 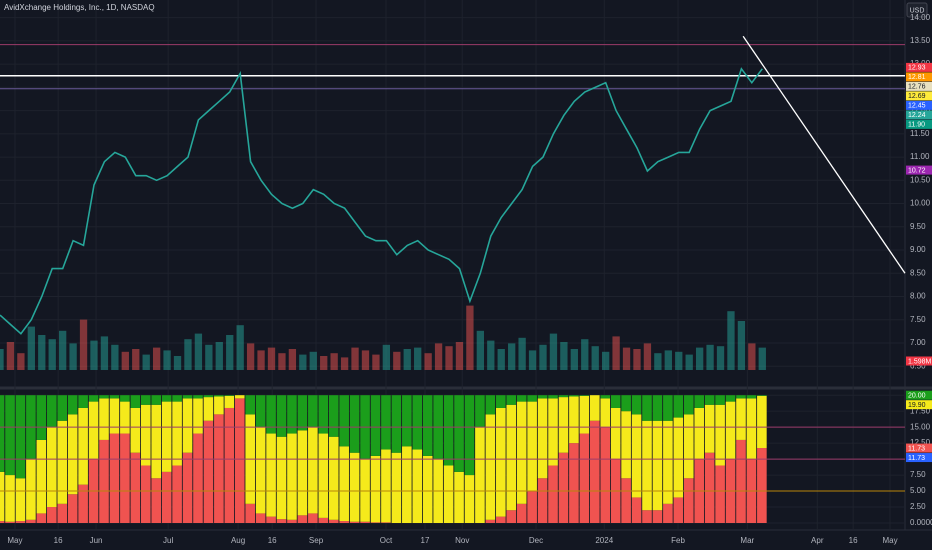 I want to click on y-tick-label: 7.50, so click(x=918, y=474).